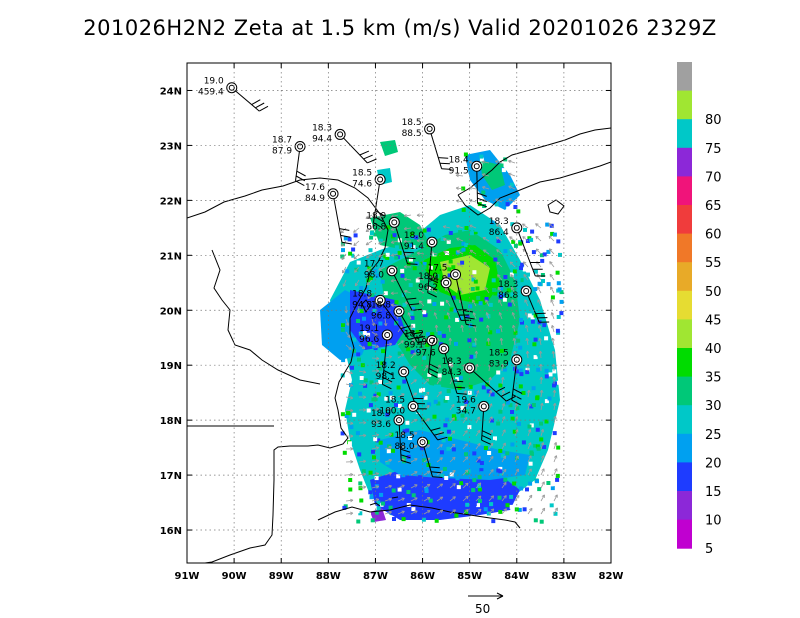 The image size is (800, 618). I want to click on station-value-bottom: 459.4, so click(211, 93).